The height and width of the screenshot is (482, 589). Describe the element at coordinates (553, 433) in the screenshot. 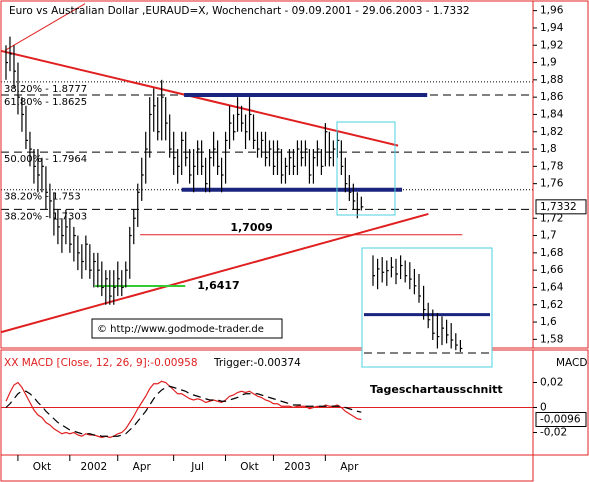

I see `y-tick-label: -0,02` at that location.